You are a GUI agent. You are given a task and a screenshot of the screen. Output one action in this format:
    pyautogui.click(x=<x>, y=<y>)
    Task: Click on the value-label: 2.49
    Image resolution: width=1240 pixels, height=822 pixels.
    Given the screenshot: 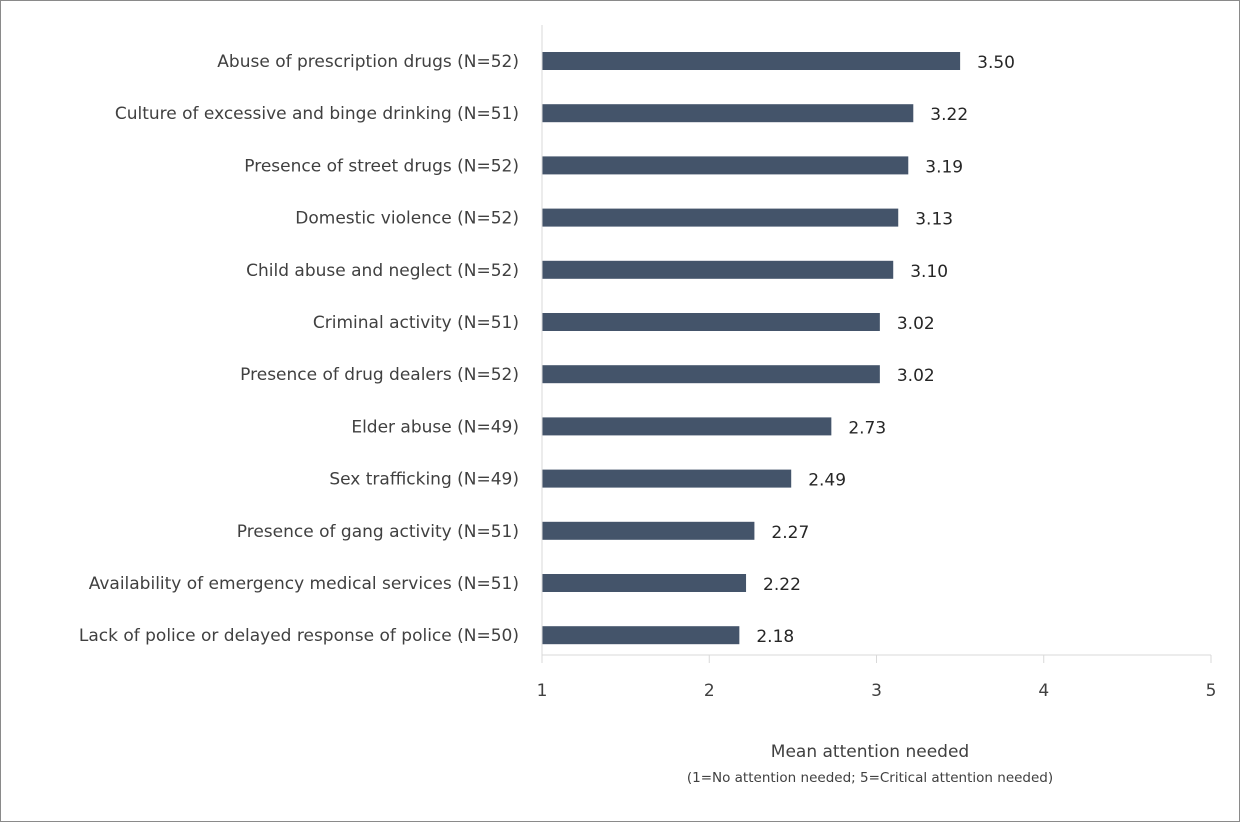 What is the action you would take?
    pyautogui.click(x=827, y=481)
    